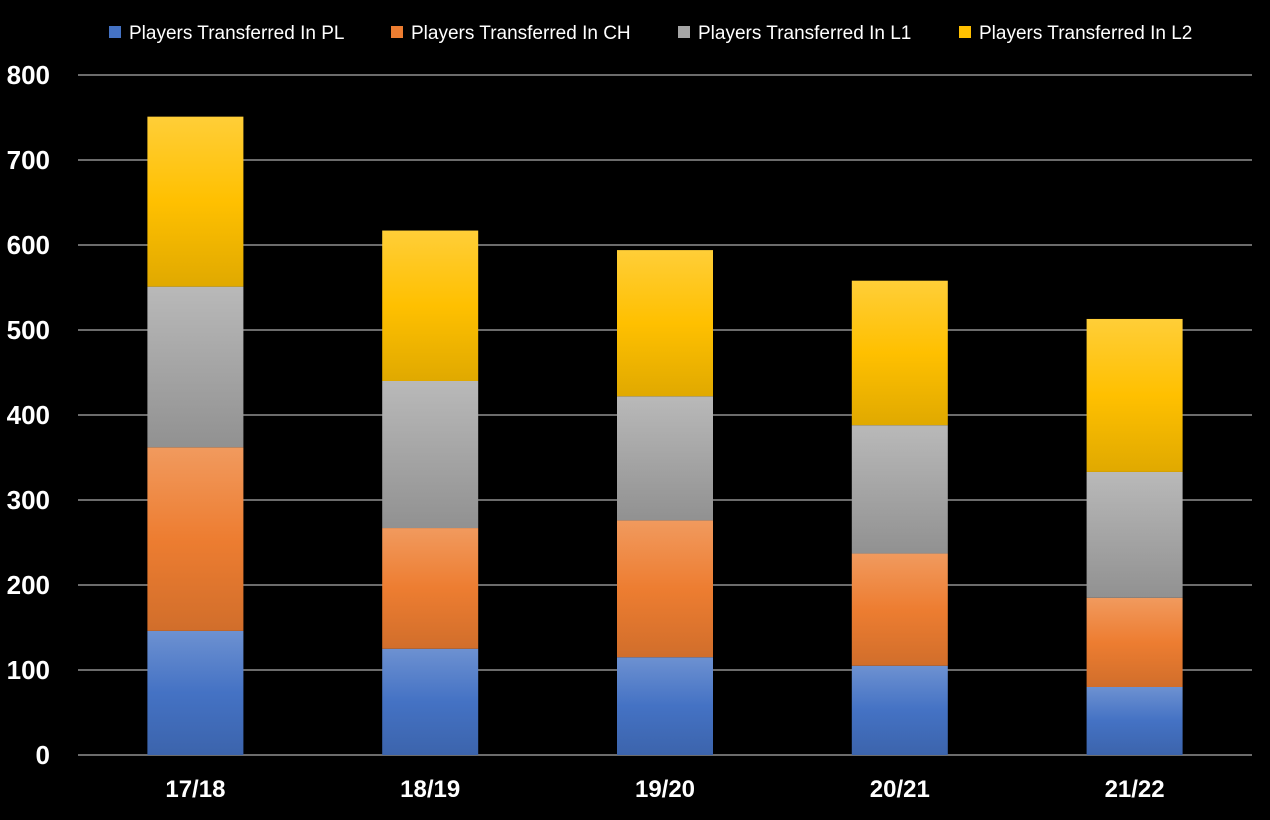 The width and height of the screenshot is (1270, 820). Describe the element at coordinates (28, 160) in the screenshot. I see `y-tick-label: 700` at that location.